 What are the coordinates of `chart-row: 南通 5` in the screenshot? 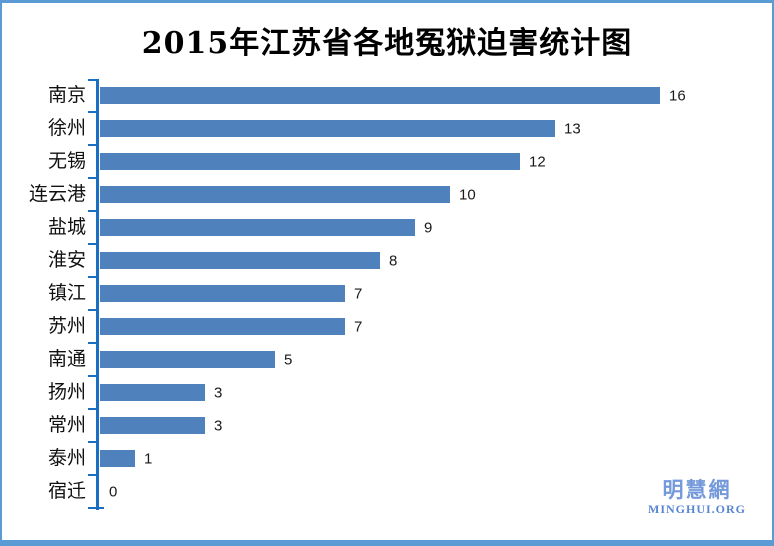 It's located at (387, 359).